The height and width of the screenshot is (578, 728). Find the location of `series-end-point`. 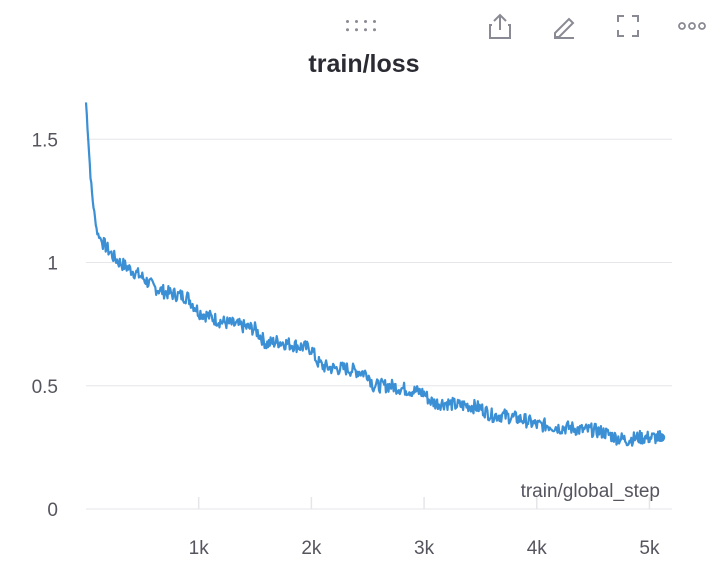

series-end-point is located at coordinates (661, 438).